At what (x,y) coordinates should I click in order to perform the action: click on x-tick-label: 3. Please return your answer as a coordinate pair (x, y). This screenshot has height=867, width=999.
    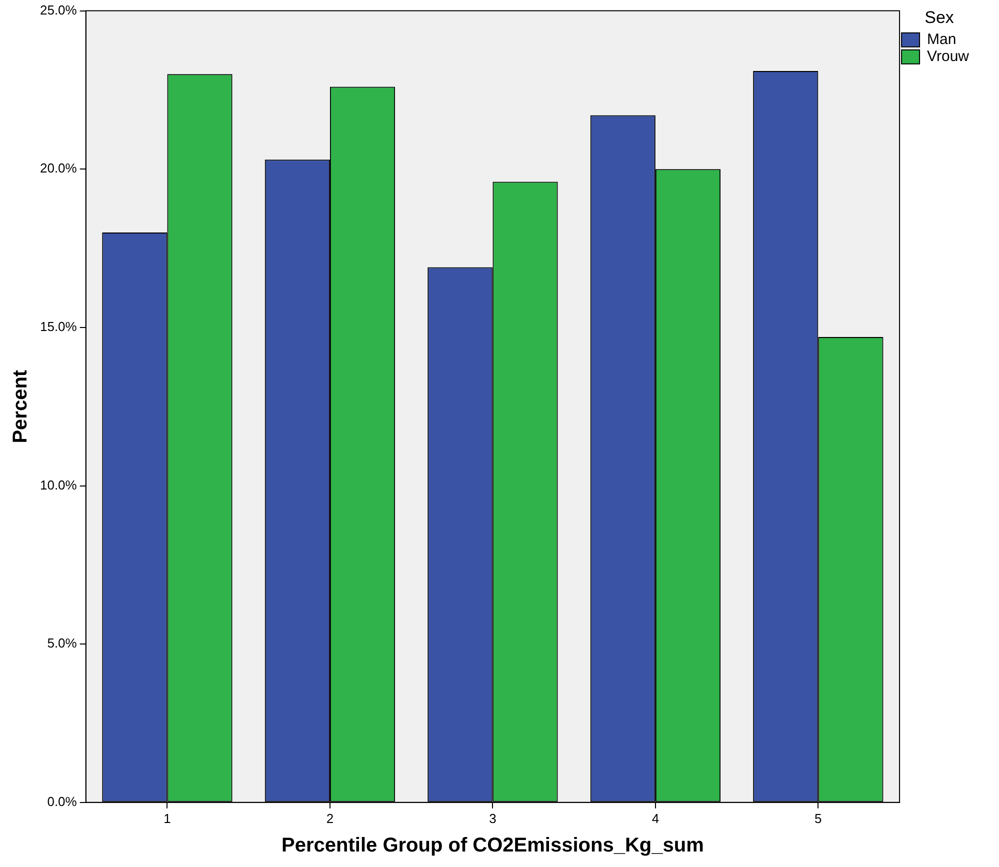
    Looking at the image, I should click on (492, 818).